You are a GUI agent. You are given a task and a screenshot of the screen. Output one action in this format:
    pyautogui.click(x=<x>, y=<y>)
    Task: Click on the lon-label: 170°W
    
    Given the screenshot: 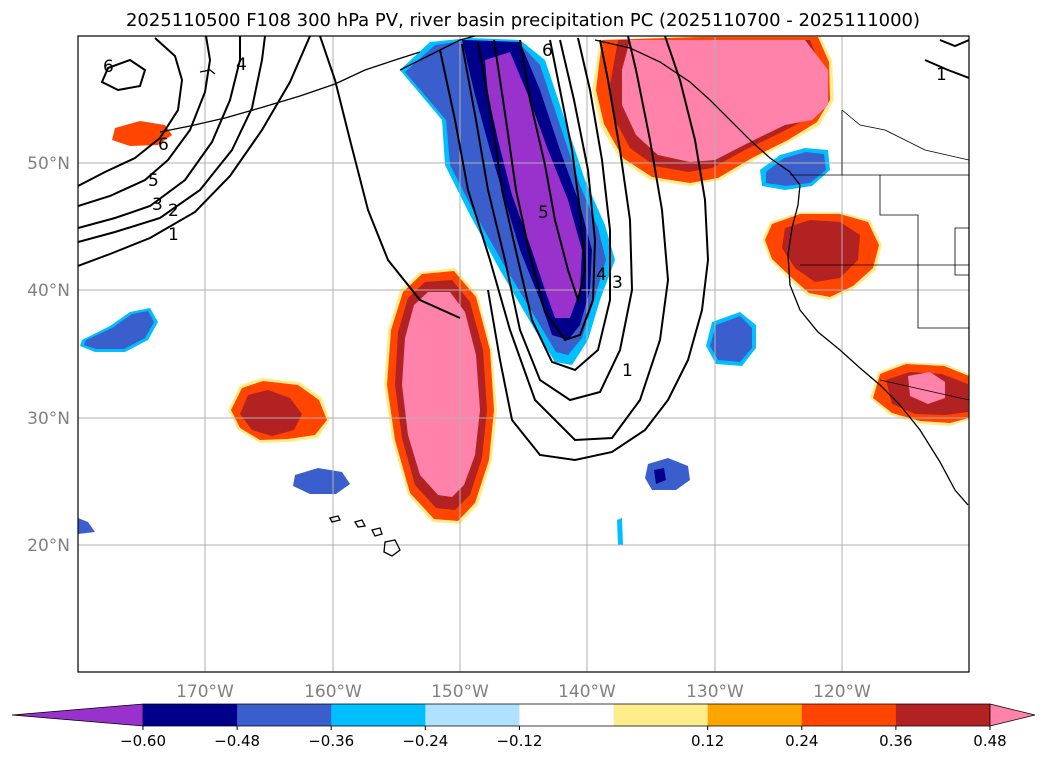 What is the action you would take?
    pyautogui.click(x=205, y=692)
    